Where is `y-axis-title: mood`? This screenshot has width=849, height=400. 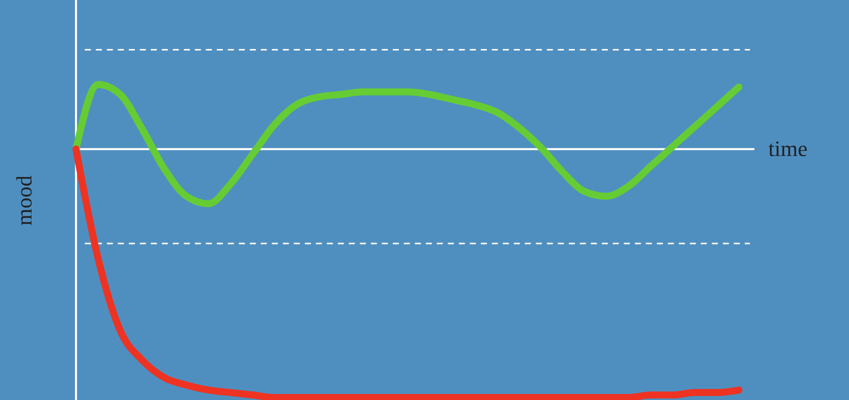 y-axis-title: mood is located at coordinates (24, 200).